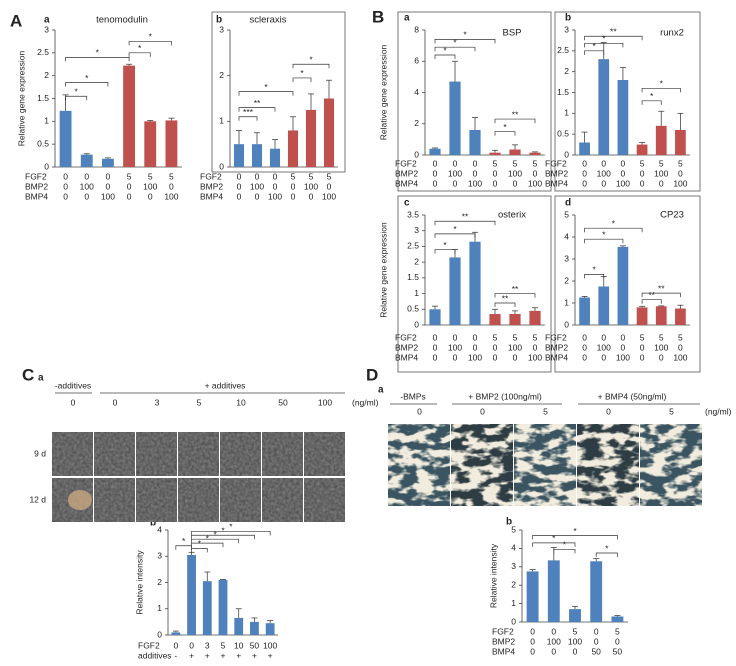  Describe the element at coordinates (241, 402) in the screenshot. I see `column-label: 10` at that location.